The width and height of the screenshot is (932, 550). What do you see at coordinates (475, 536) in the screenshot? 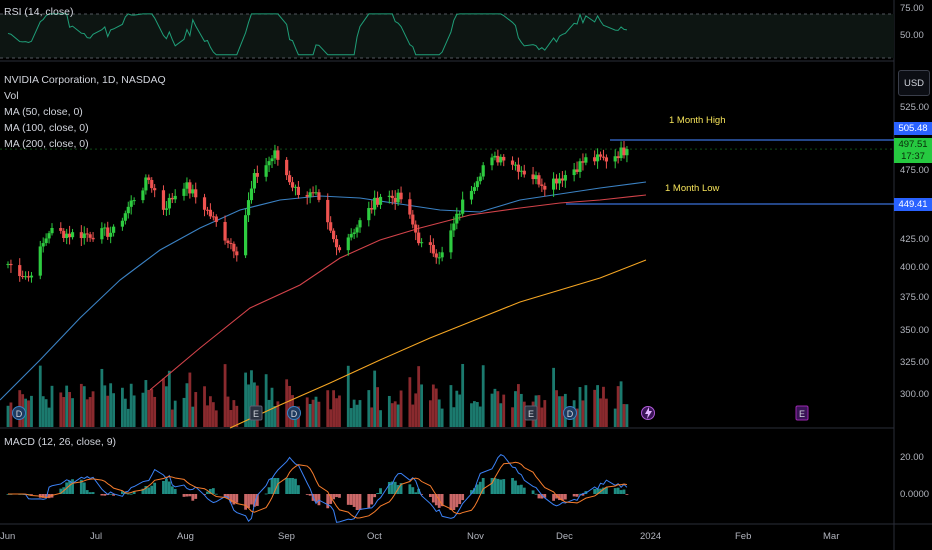
I see `time-tick-nov: Nov` at bounding box center [475, 536].